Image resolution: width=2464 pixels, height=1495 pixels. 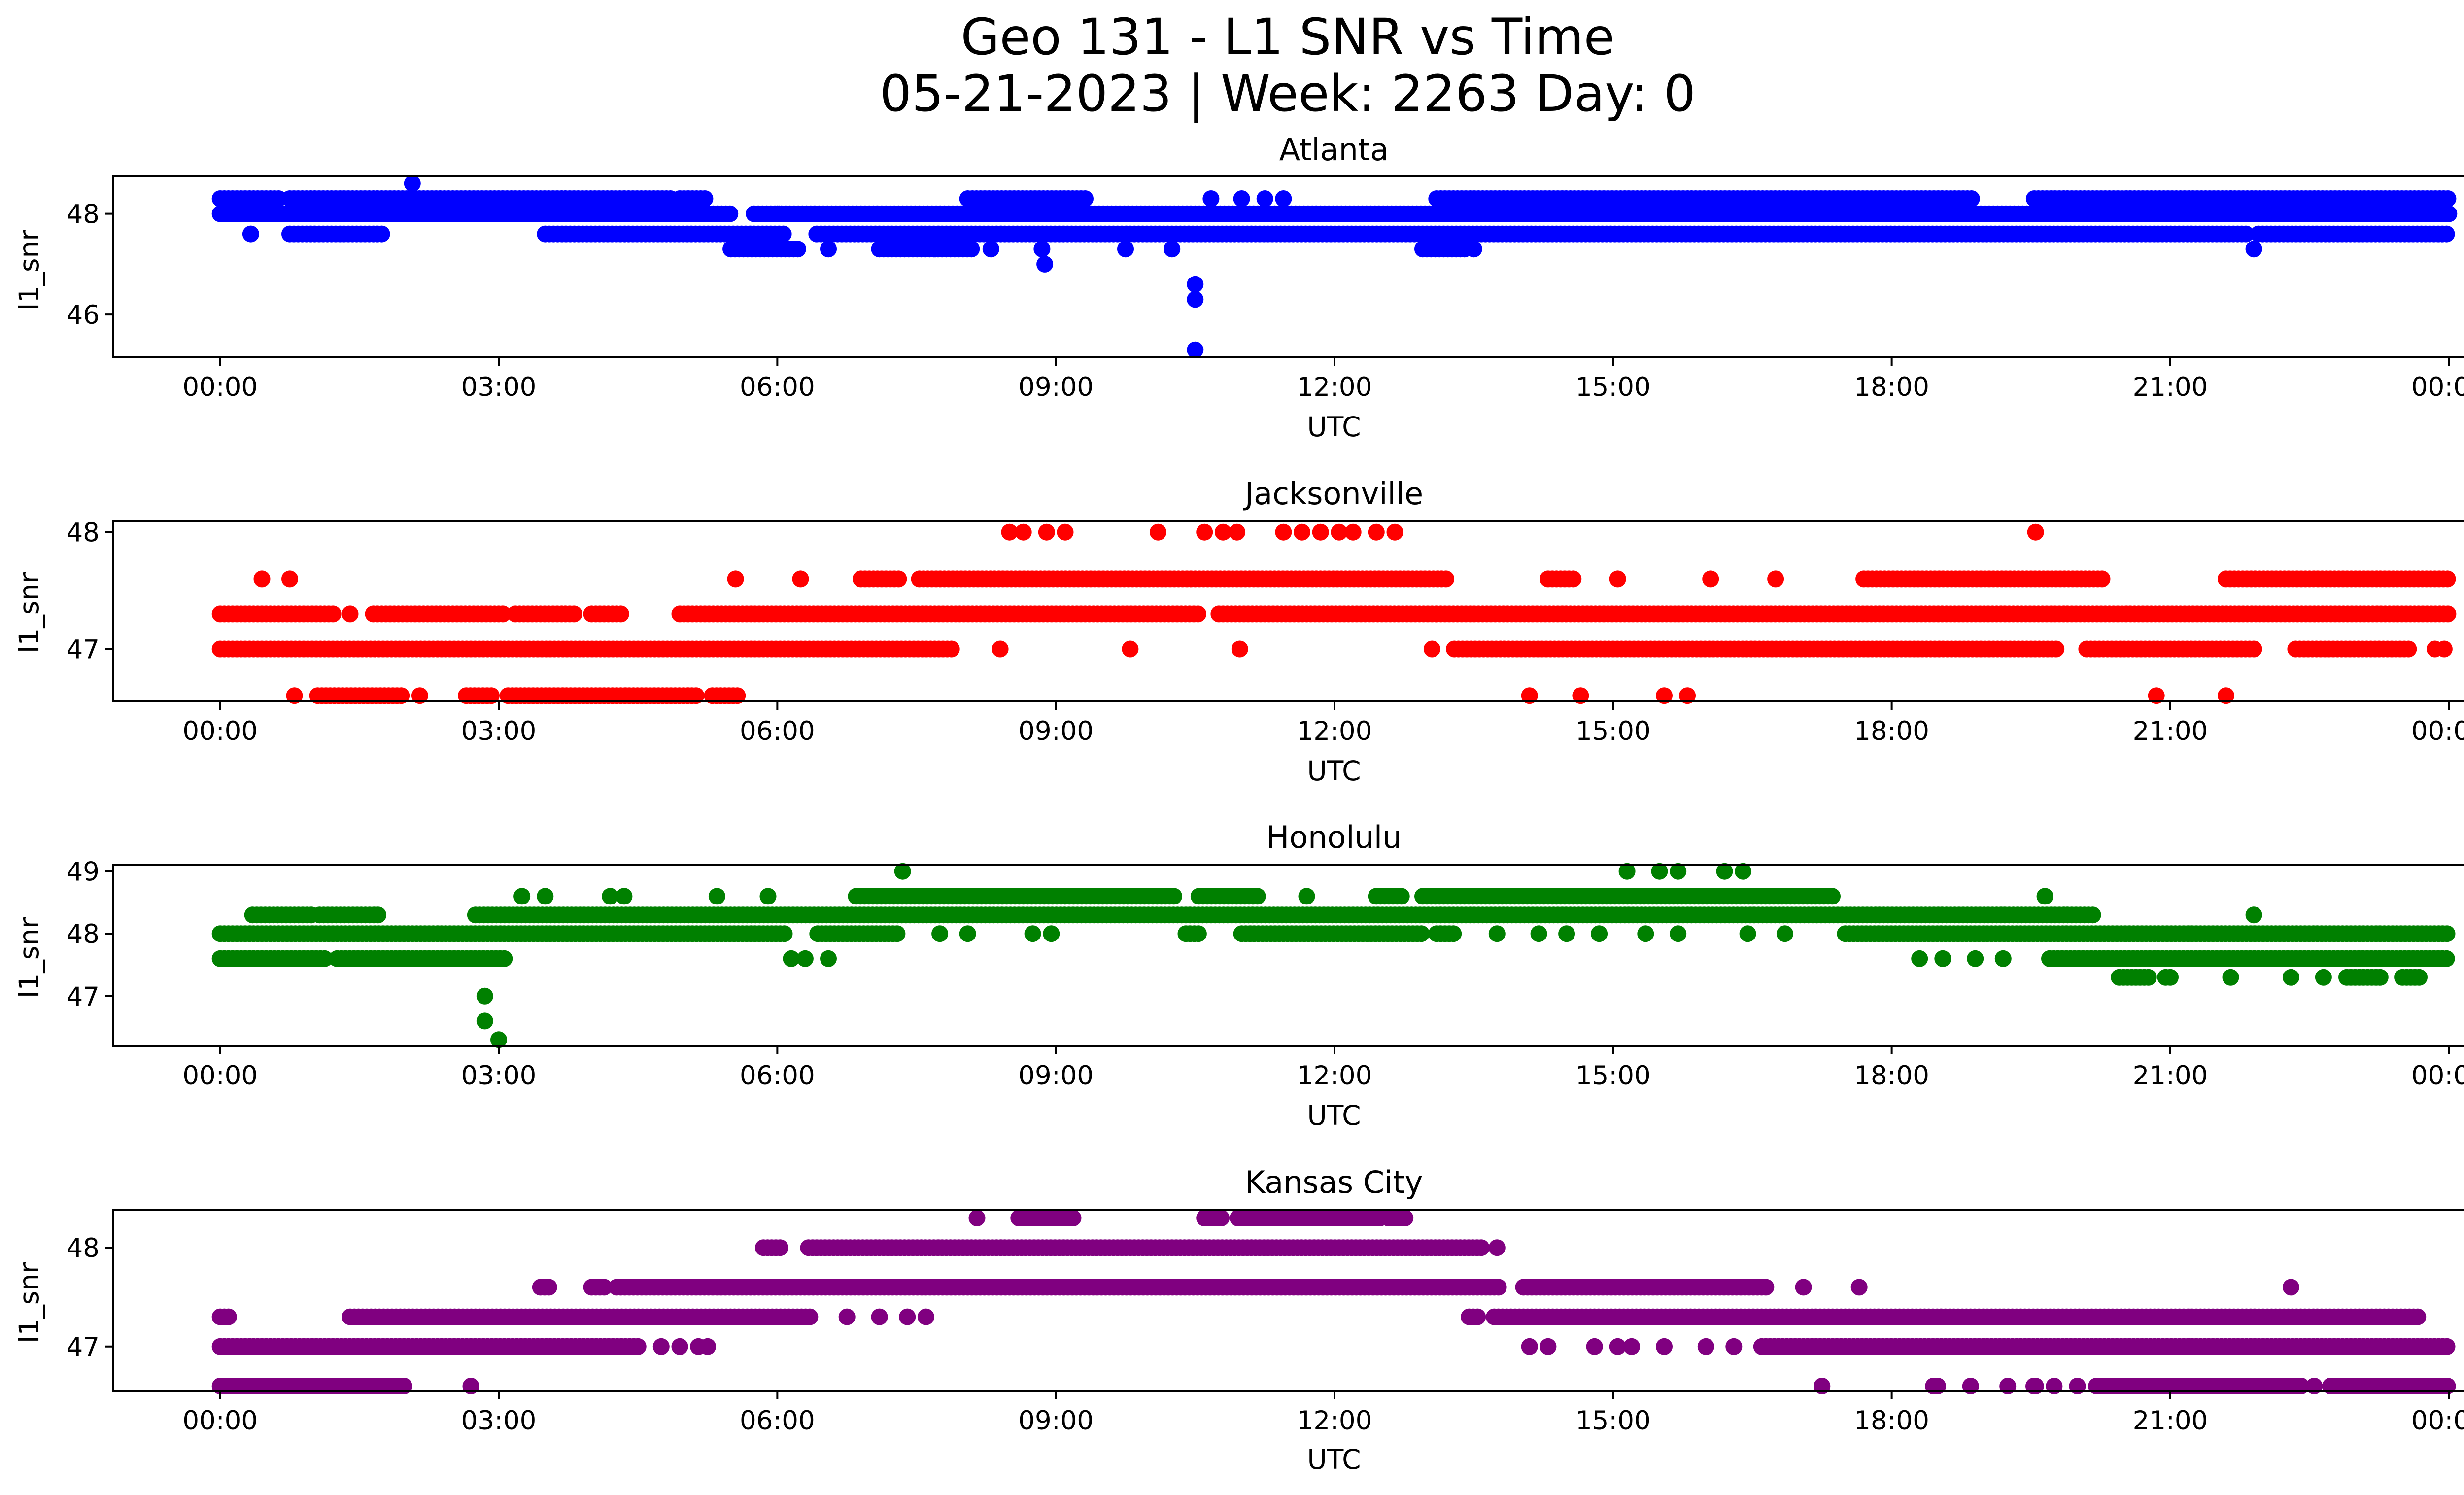 What do you see at coordinates (1333, 494) in the screenshot?
I see `panel-title: Jacksonville` at bounding box center [1333, 494].